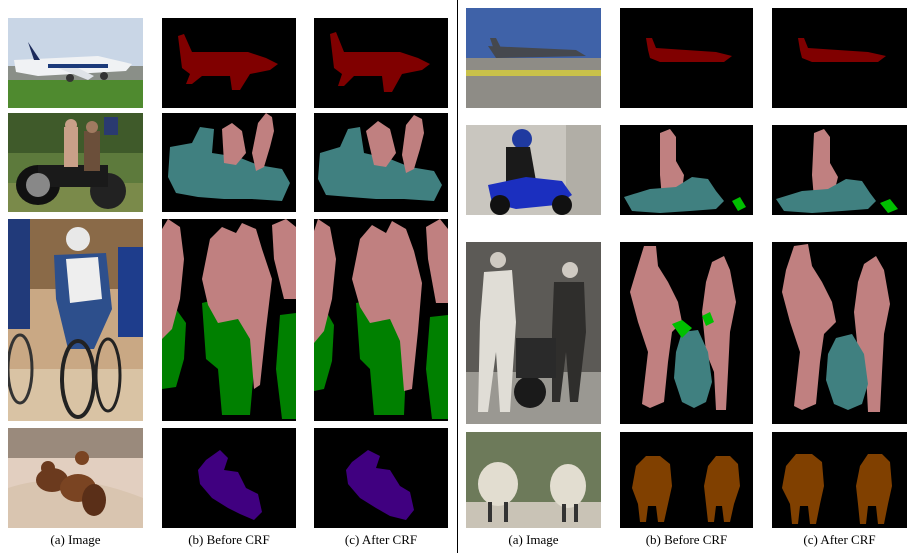 This screenshot has width=918, height=553. Describe the element at coordinates (229, 478) in the screenshot. I see `mask-before-dogs` at that location.